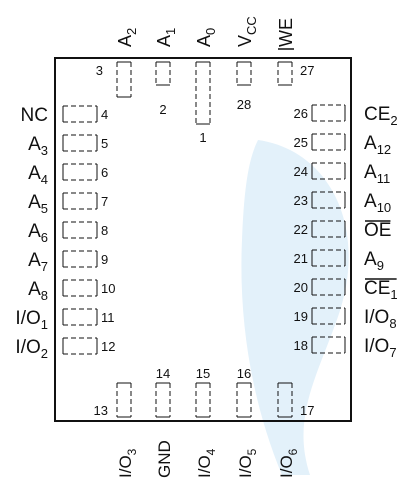 The height and width of the screenshot is (482, 402). I want to click on pin-number-4: 4, so click(104, 114).